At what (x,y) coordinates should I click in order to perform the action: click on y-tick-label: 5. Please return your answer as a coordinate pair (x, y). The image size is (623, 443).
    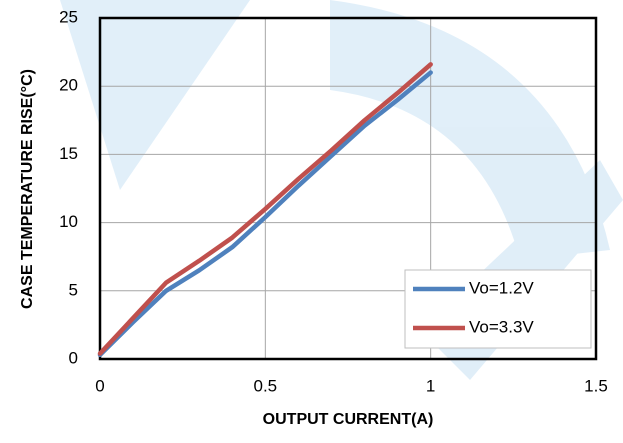
    Looking at the image, I should click on (73, 289).